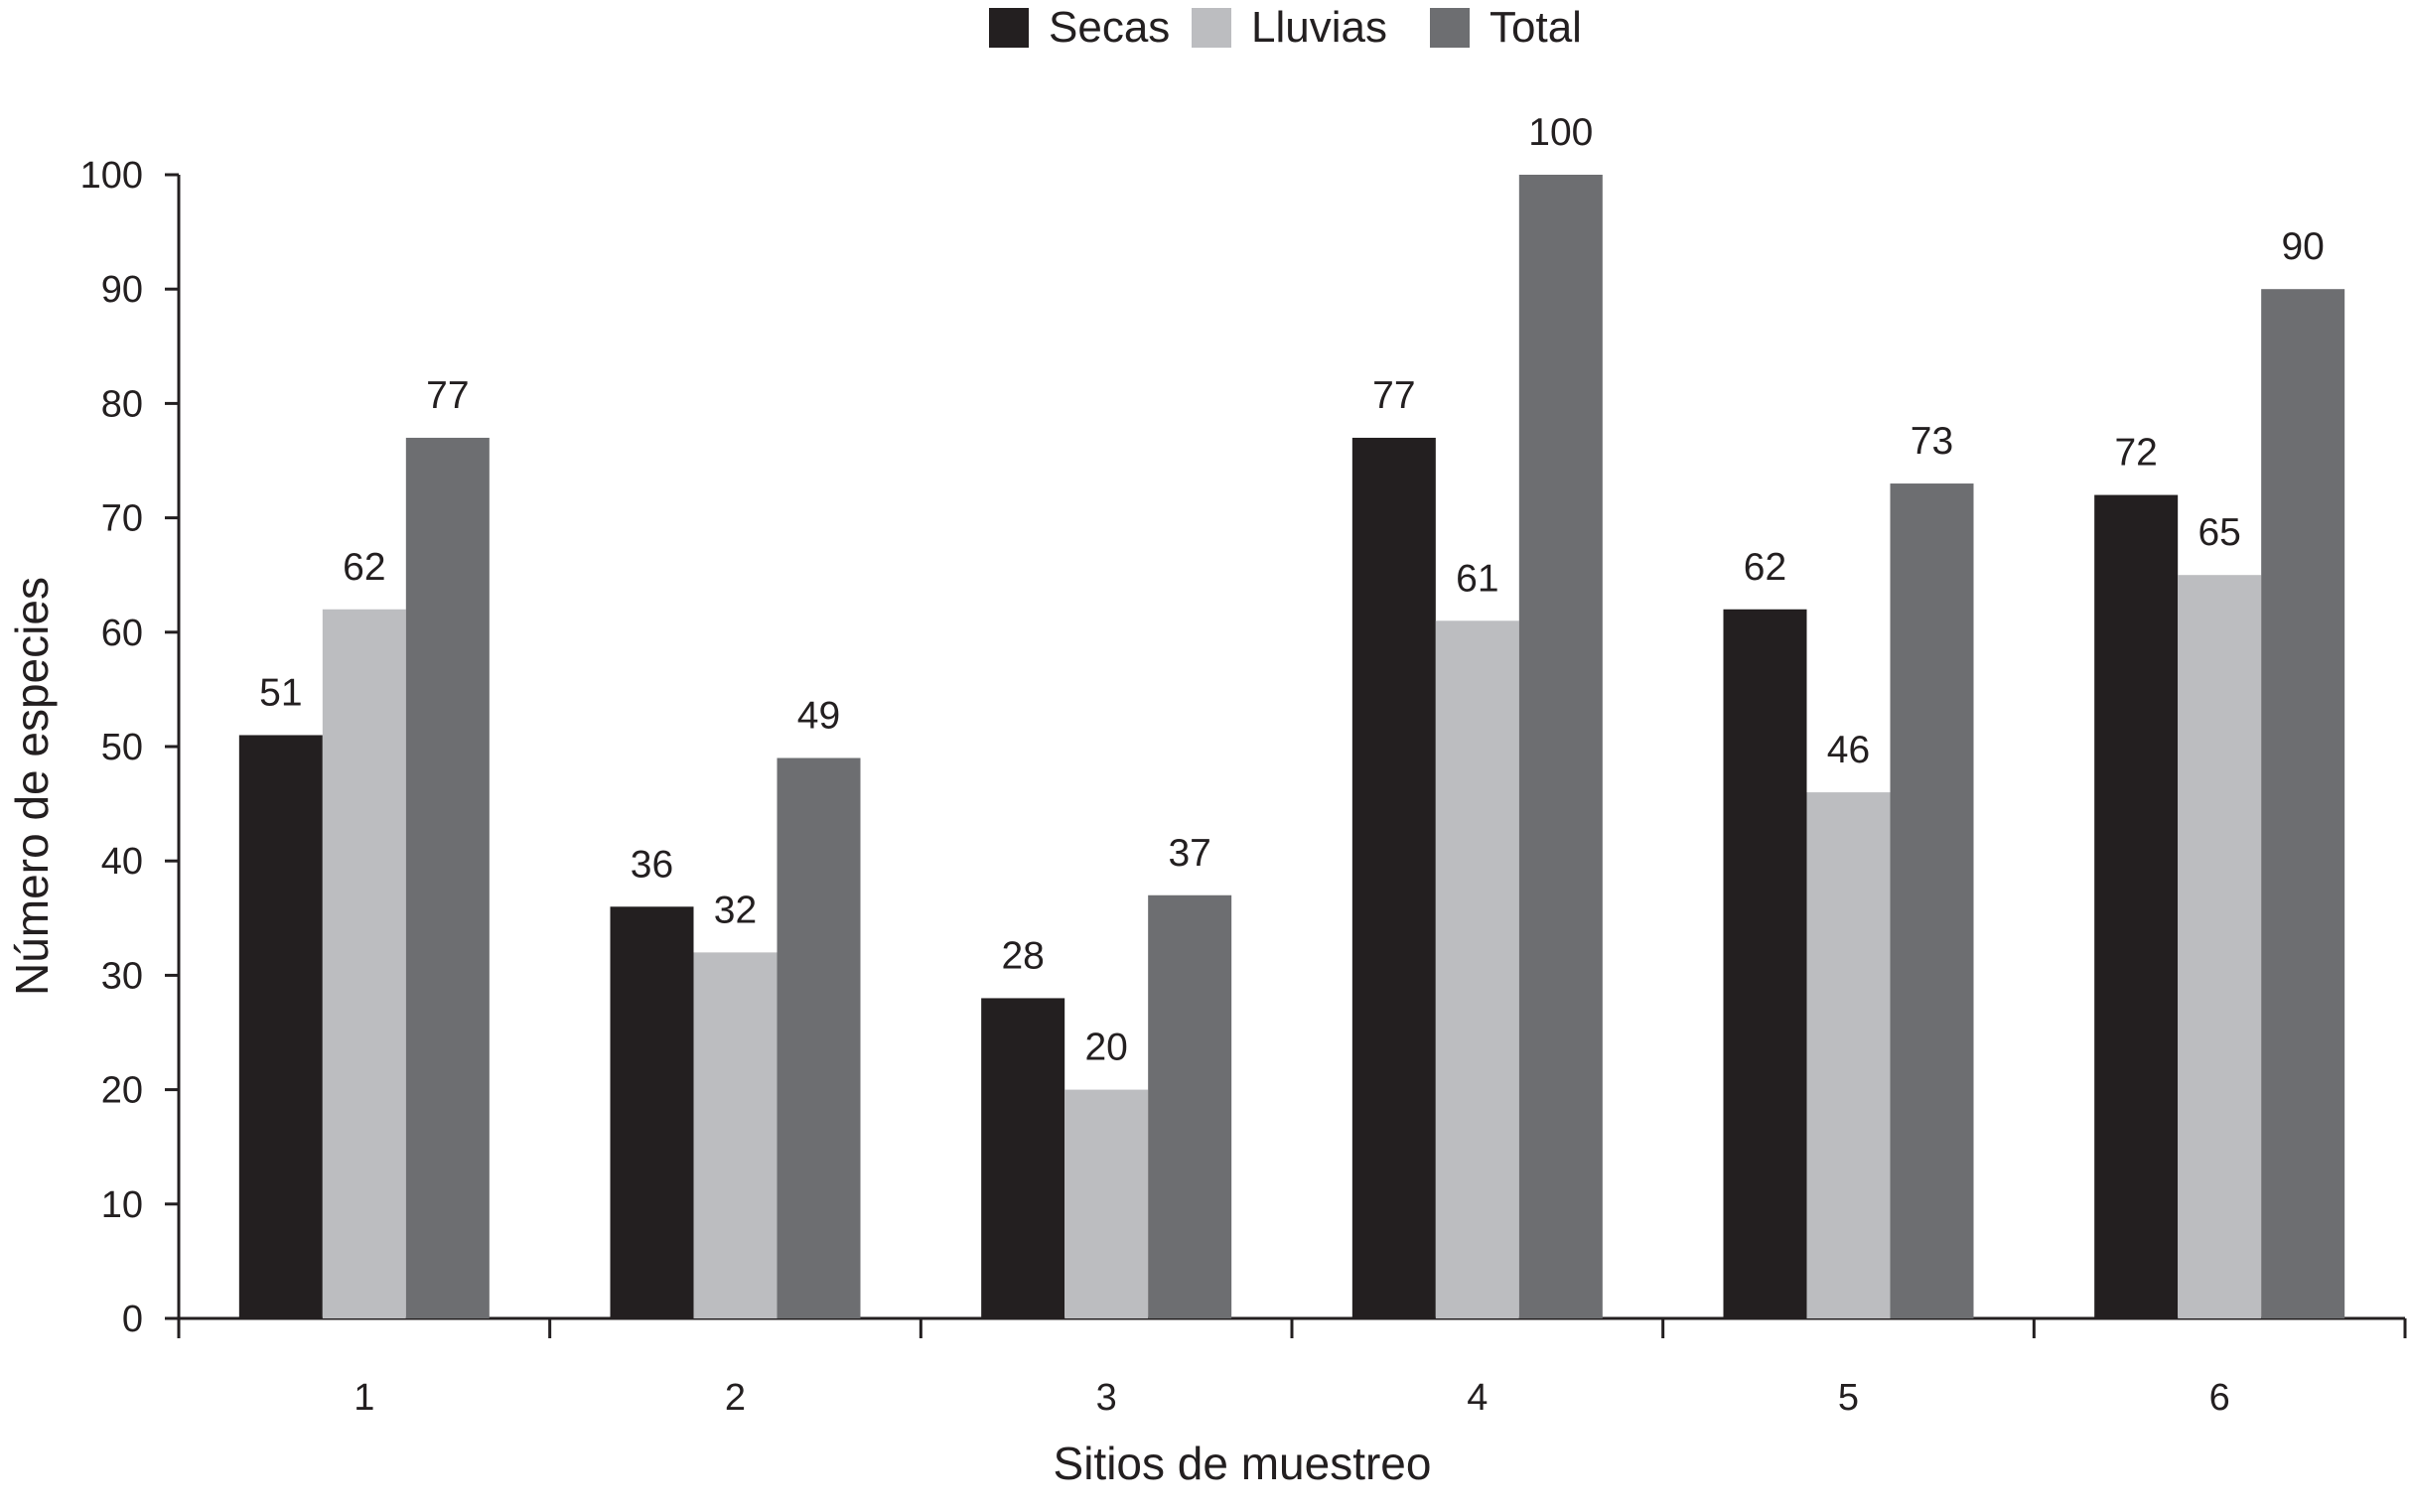 This screenshot has width=2410, height=1512. I want to click on y-tick-label: 0, so click(132, 1320).